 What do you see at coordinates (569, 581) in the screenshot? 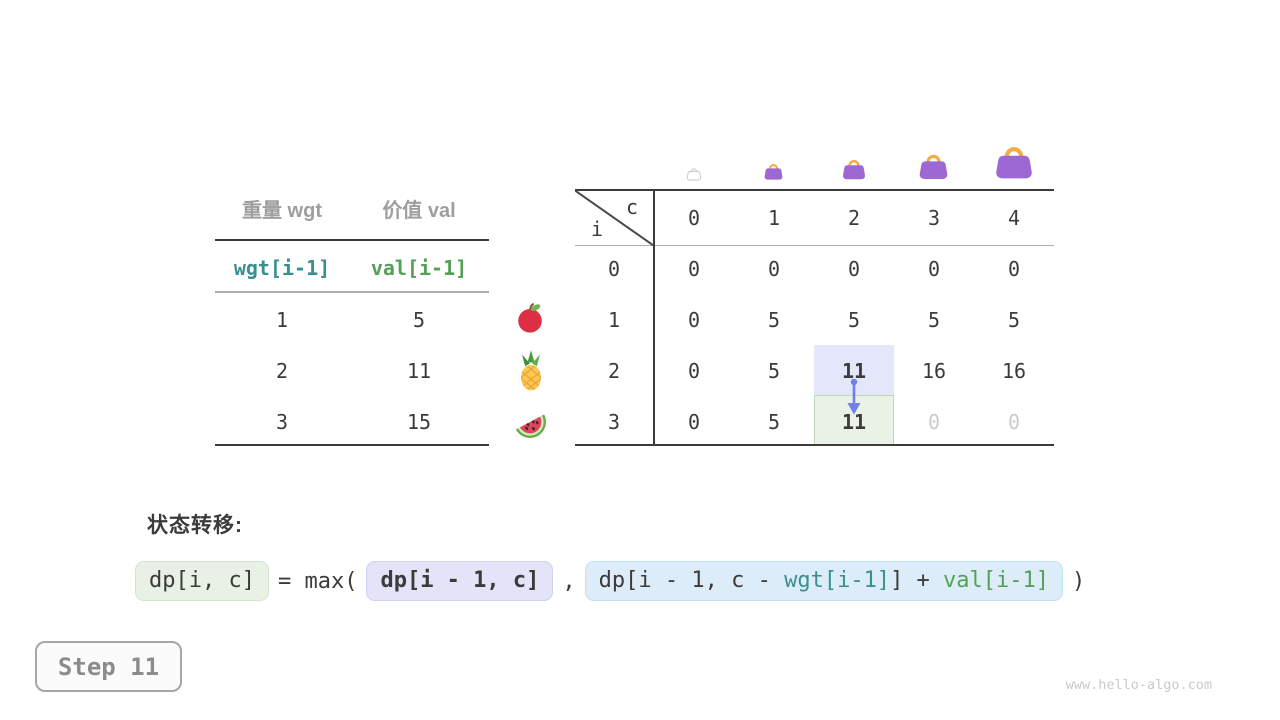
I see `formula-comma: ,` at bounding box center [569, 581].